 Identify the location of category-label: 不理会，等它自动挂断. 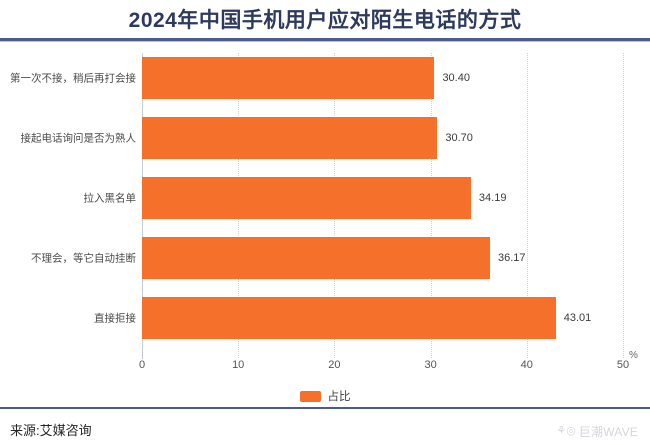
(83, 258).